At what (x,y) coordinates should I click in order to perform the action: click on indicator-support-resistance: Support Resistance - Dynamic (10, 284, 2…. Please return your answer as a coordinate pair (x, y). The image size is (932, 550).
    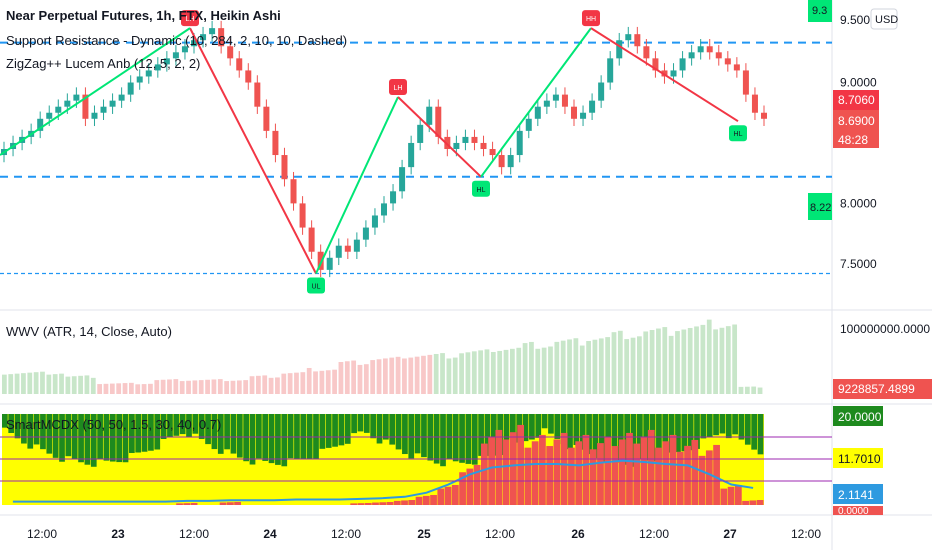
    Looking at the image, I should click on (177, 40).